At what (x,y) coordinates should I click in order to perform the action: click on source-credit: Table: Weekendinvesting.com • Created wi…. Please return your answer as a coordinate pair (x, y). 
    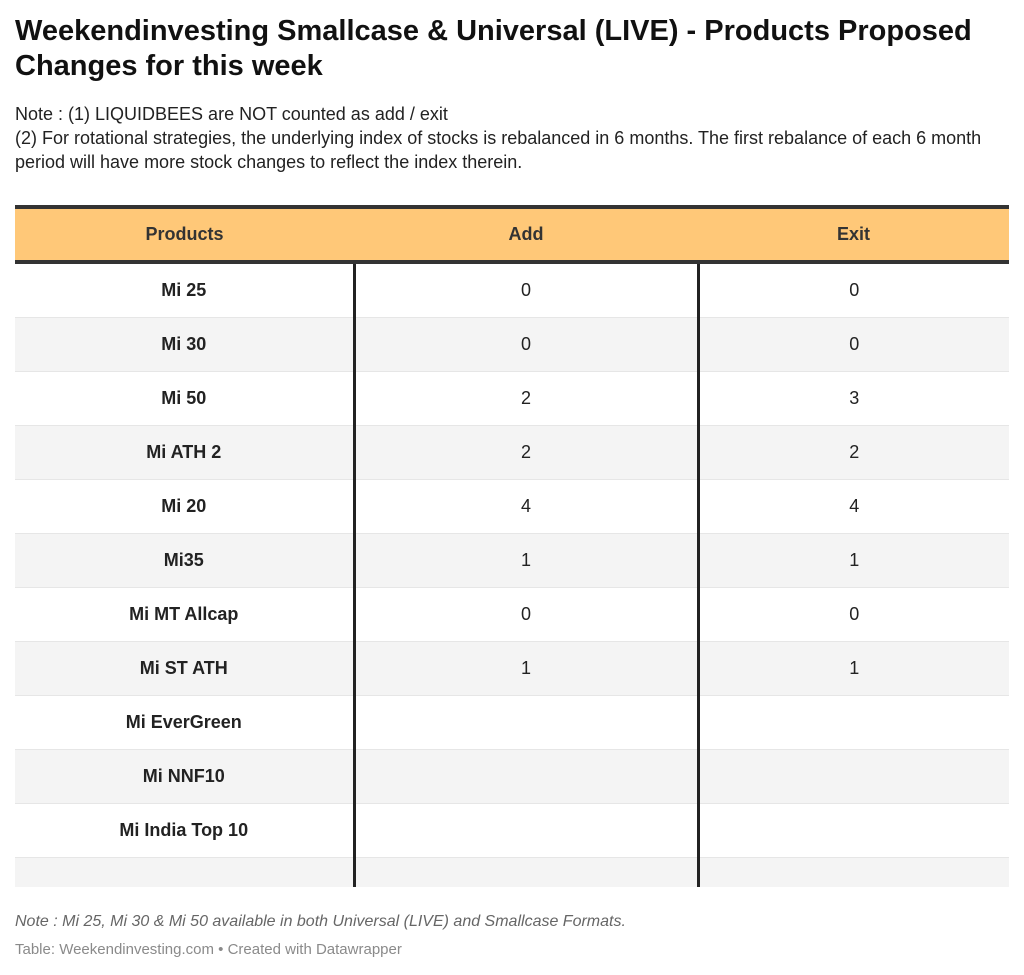
    Looking at the image, I should click on (208, 949).